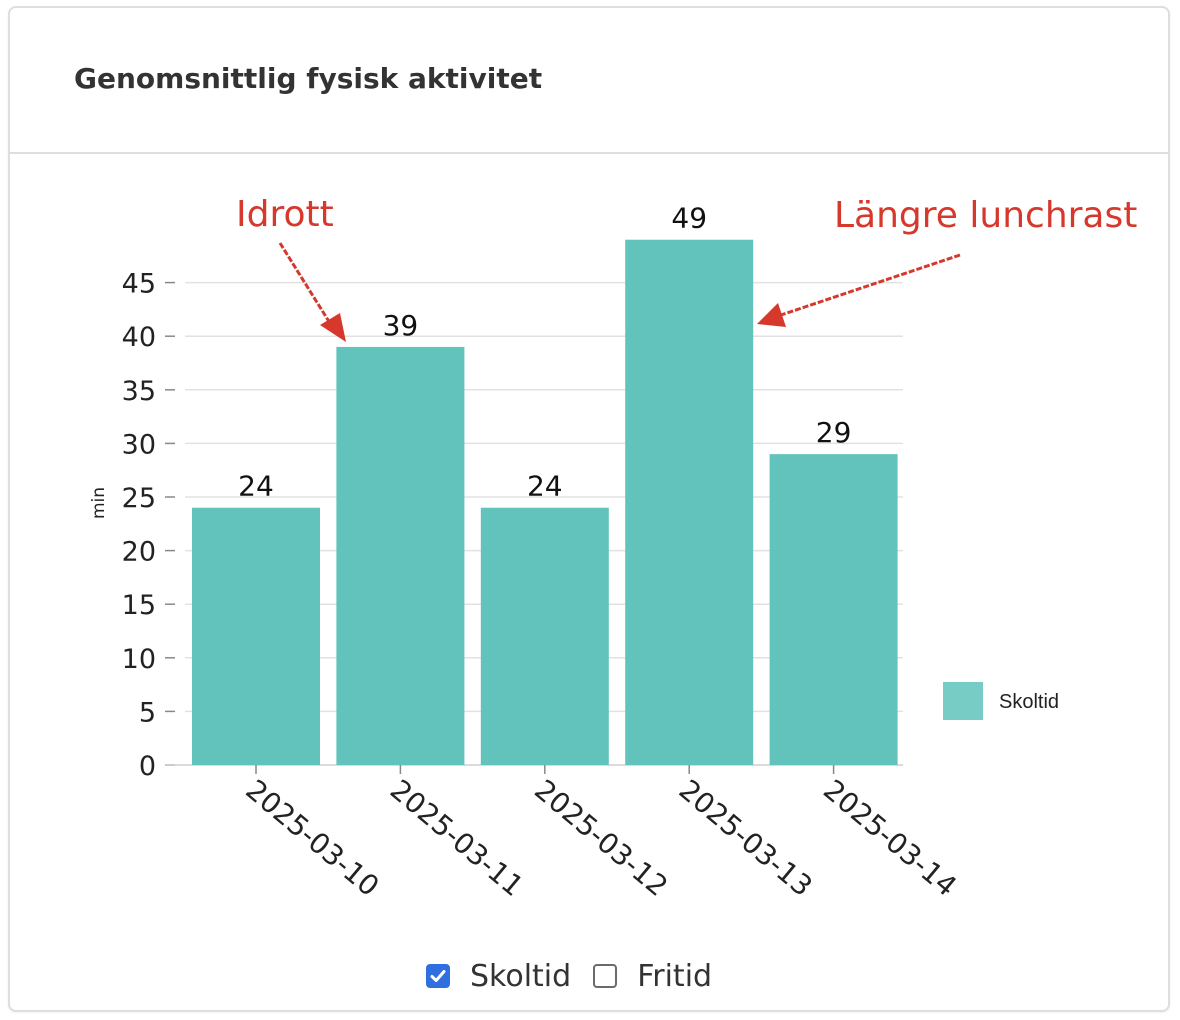 Image resolution: width=1180 pixels, height=1020 pixels. I want to click on legend-swatch, so click(963, 701).